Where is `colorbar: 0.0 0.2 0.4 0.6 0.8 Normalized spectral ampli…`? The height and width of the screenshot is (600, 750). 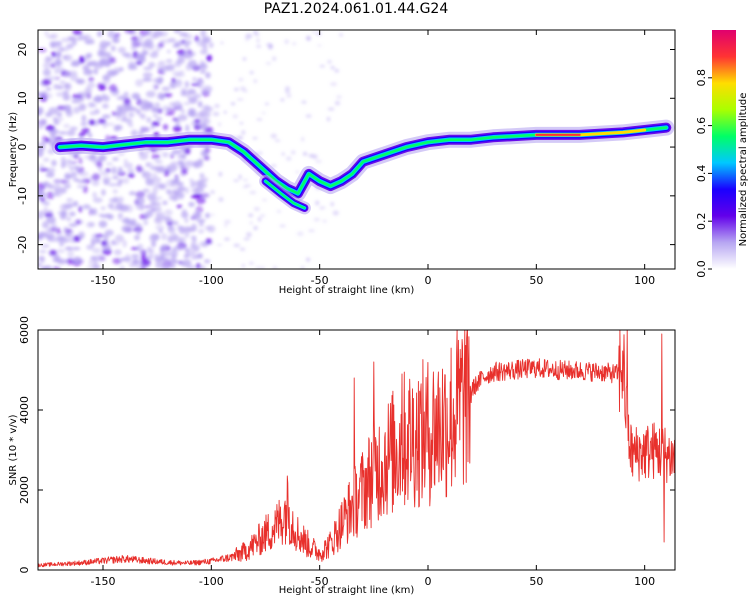
colorbar: 0.0 0.2 0.4 0.6 0.8 Normalized spectral ampli… is located at coordinates (722, 154).